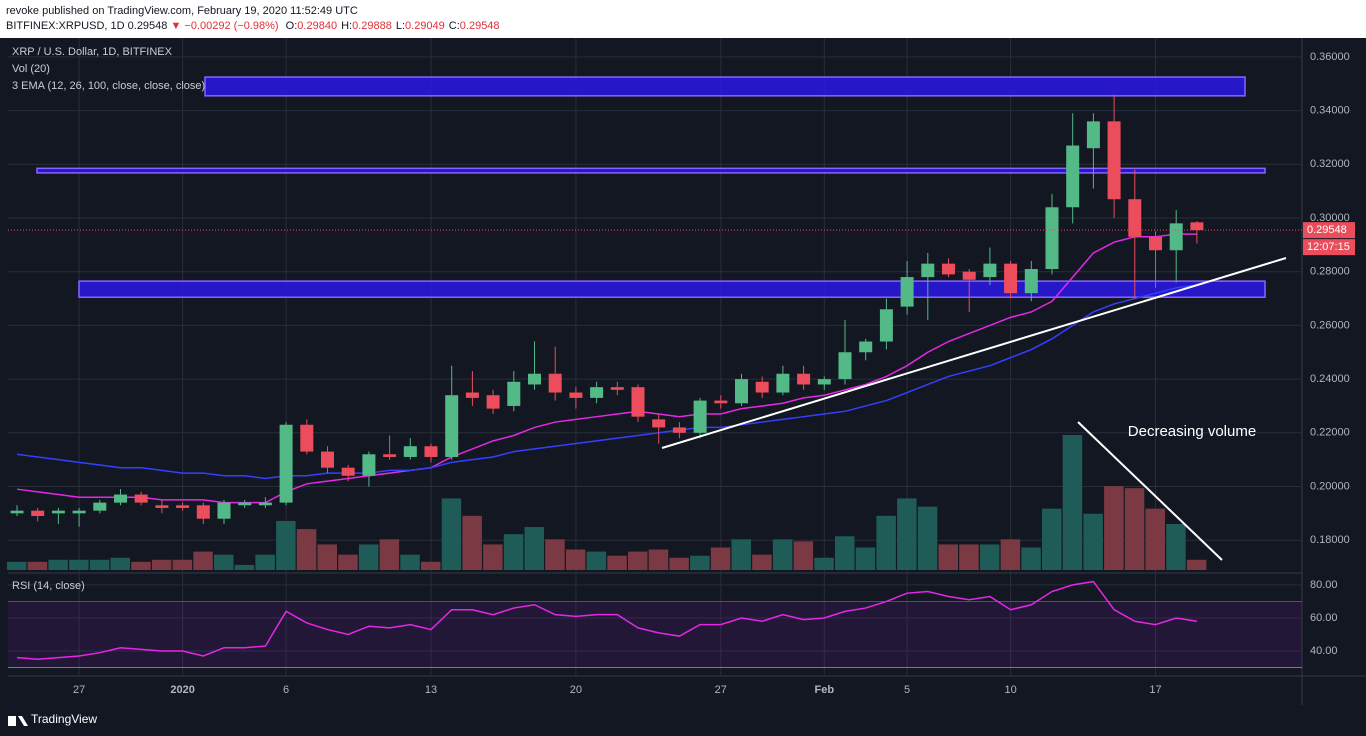  Describe the element at coordinates (65, 26) in the screenshot. I see `symbol: BITFINEX:XRPUSD, 1D` at that location.